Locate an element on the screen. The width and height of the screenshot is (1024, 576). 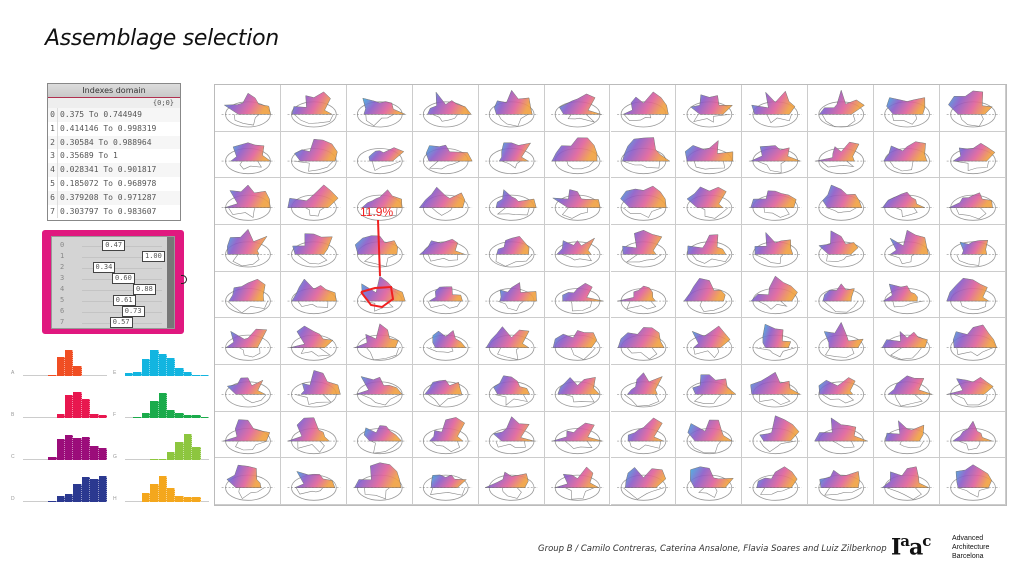
slider-value: 0.47 is located at coordinates (114, 245).